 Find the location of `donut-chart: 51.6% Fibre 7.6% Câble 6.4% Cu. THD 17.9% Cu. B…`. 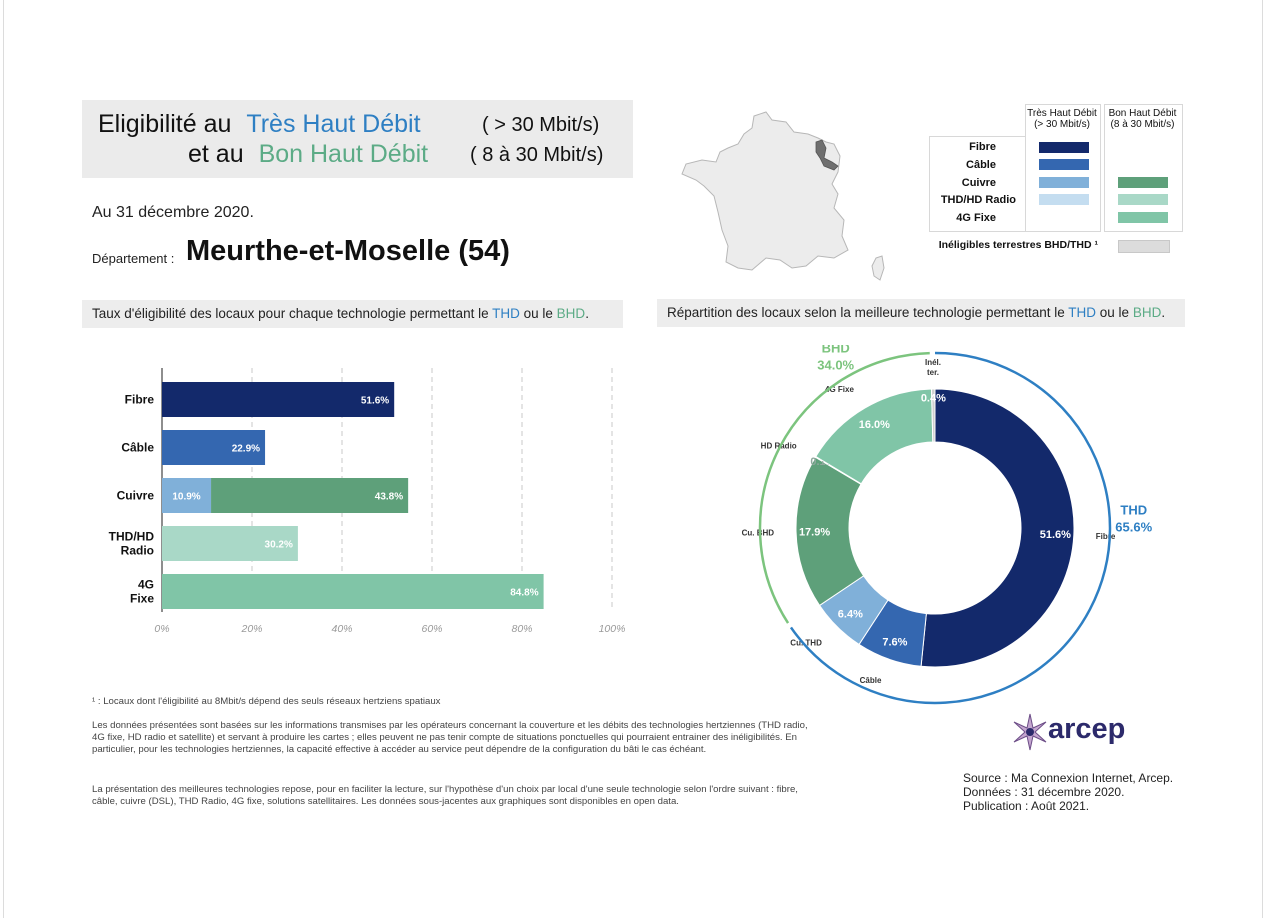

donut-chart: 51.6% Fibre 7.6% Câble 6.4% Cu. THD 17.9% Cu. B… is located at coordinates (947, 525).